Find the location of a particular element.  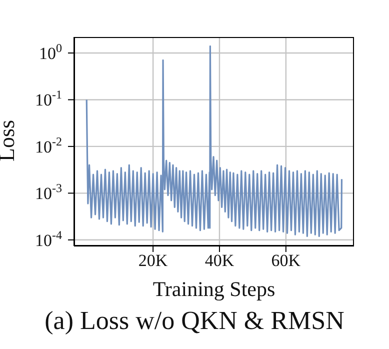

y-tick-label: 10$^{-1}$ is located at coordinates (48, 99).